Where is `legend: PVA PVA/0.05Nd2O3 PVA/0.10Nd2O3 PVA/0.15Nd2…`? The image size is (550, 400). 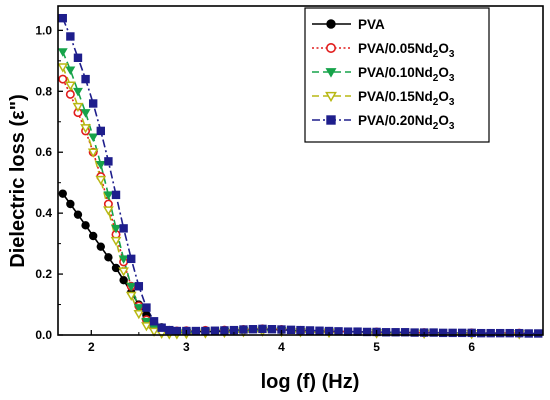
legend: PVA PVA/0.05Nd2O3 PVA/0.10Nd2O3 PVA/0.15Nd2… is located at coordinates (397, 75).